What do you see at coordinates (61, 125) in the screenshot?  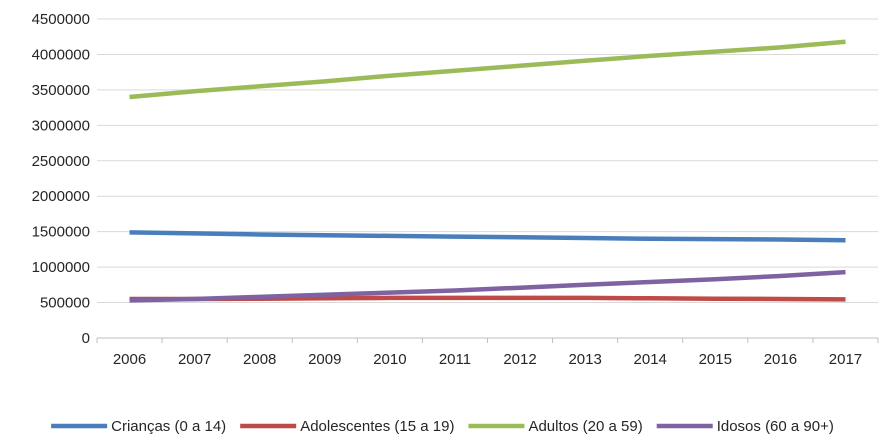 I see `y-tick-label: 3000000` at bounding box center [61, 125].